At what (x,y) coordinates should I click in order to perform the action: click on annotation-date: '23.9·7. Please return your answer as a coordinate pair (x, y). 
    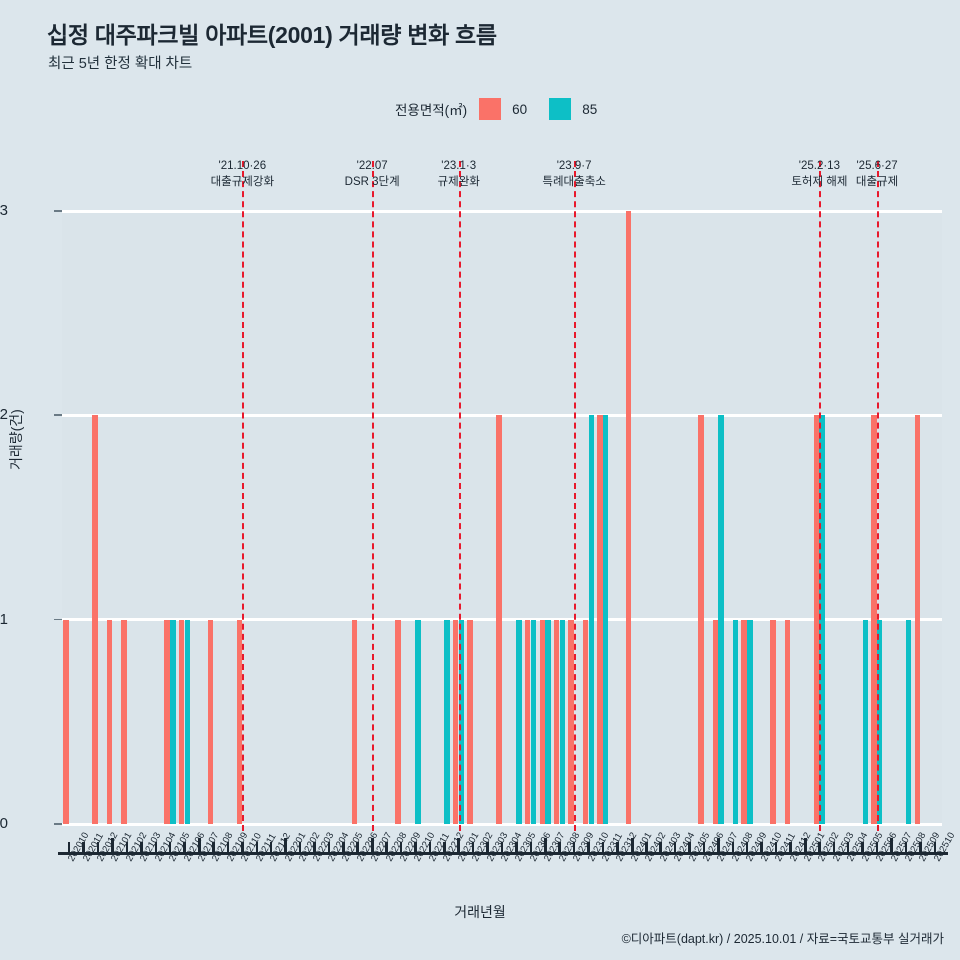
    Looking at the image, I should click on (574, 166).